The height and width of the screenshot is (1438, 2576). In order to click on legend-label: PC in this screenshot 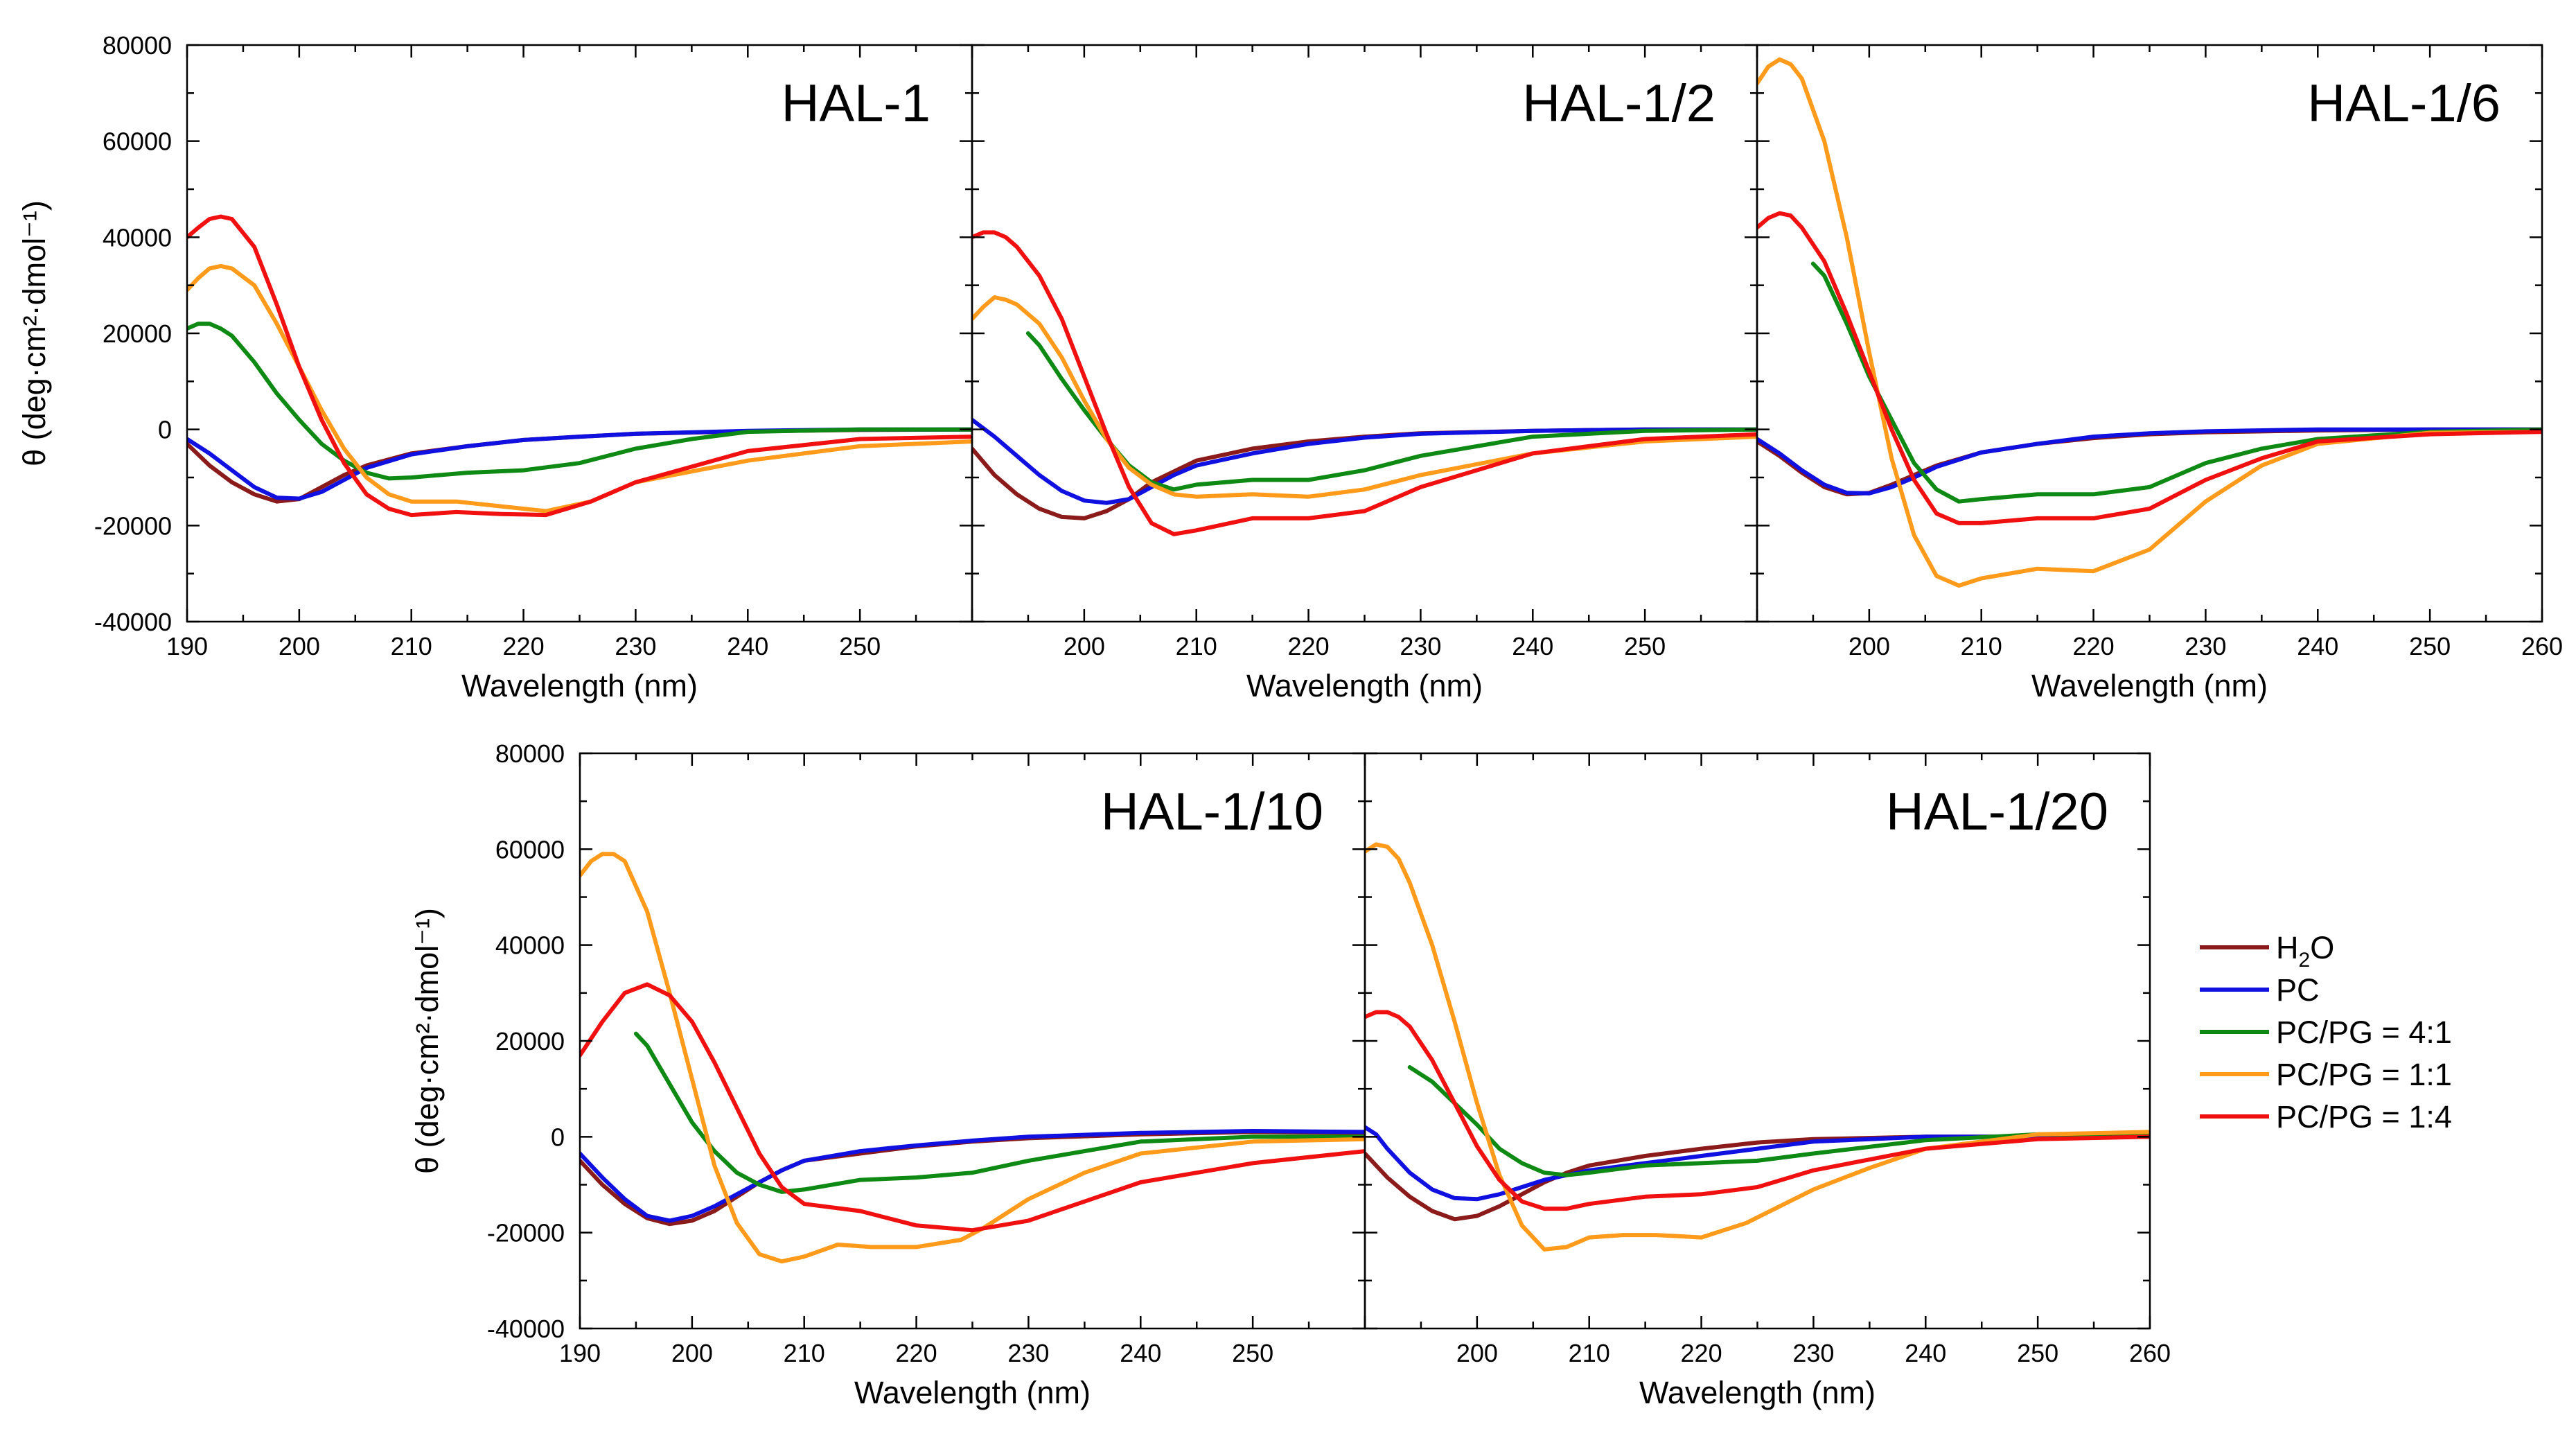, I will do `click(2298, 990)`.